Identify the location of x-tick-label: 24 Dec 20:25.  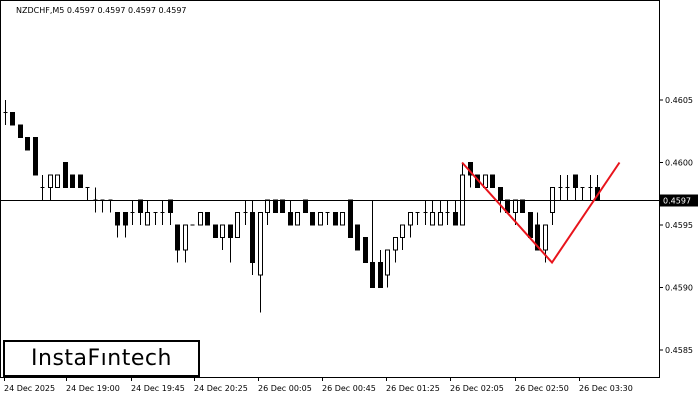
(221, 388).